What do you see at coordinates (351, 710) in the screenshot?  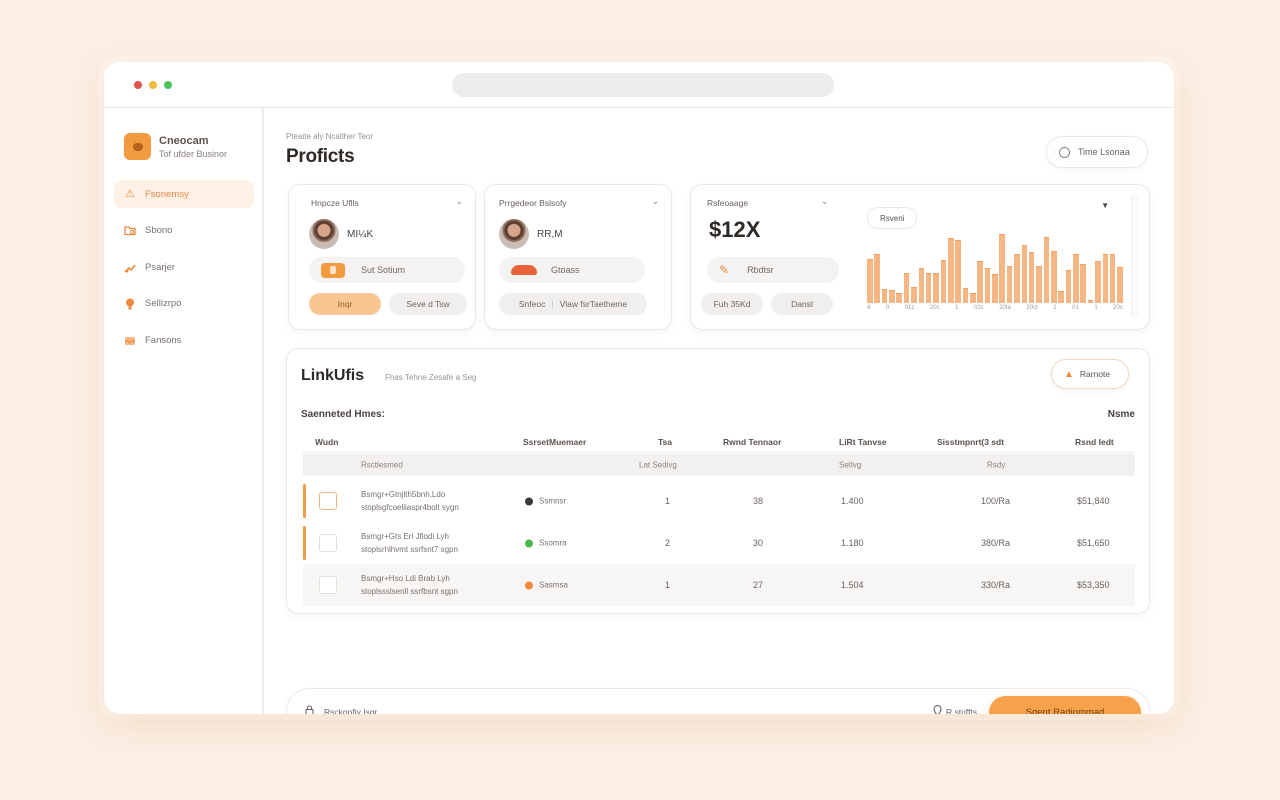 I see `footer-left-label: Rsckonfiy Isgr` at bounding box center [351, 710].